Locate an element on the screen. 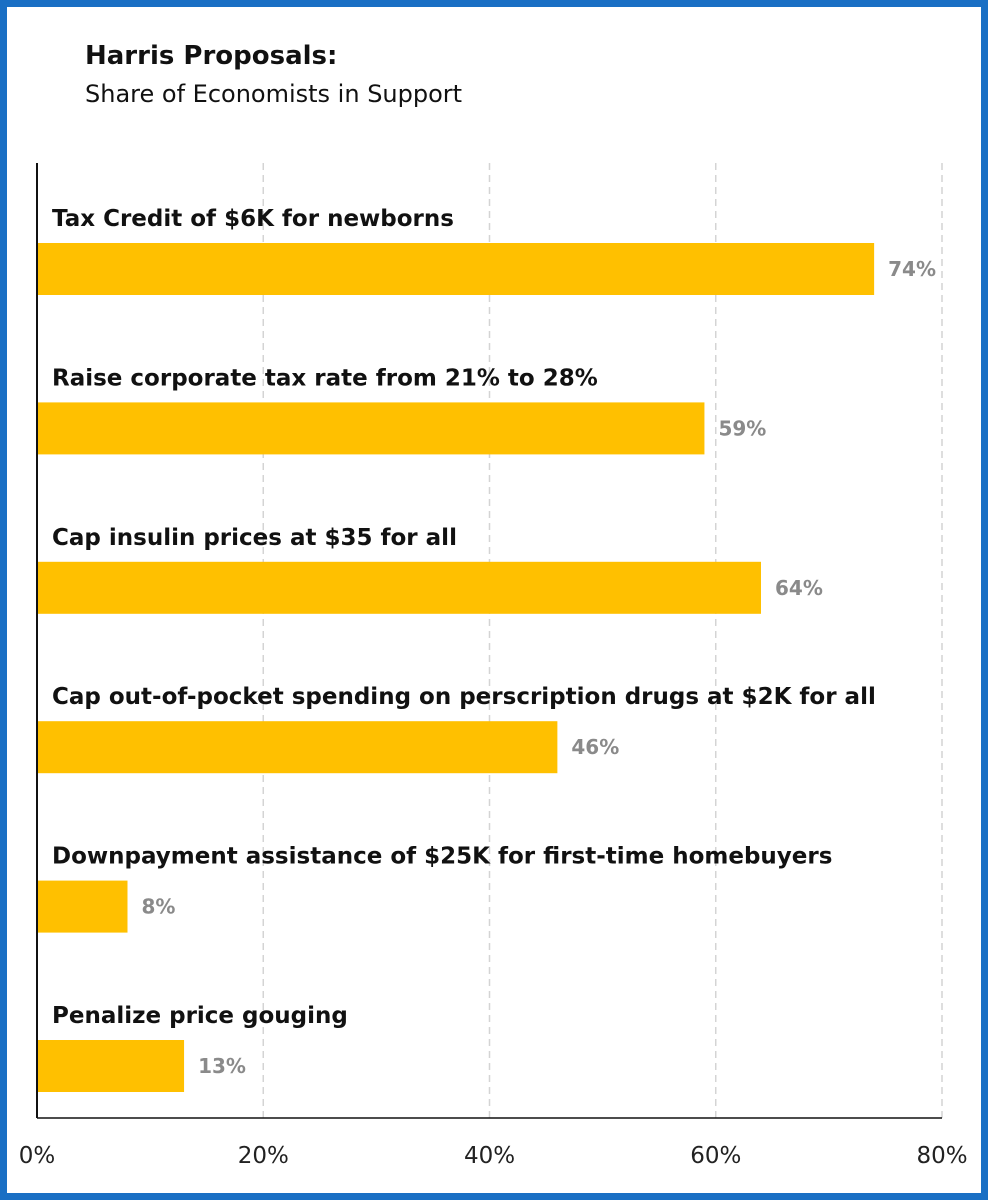 The image size is (988, 1200). value-label: 74% is located at coordinates (912, 269).